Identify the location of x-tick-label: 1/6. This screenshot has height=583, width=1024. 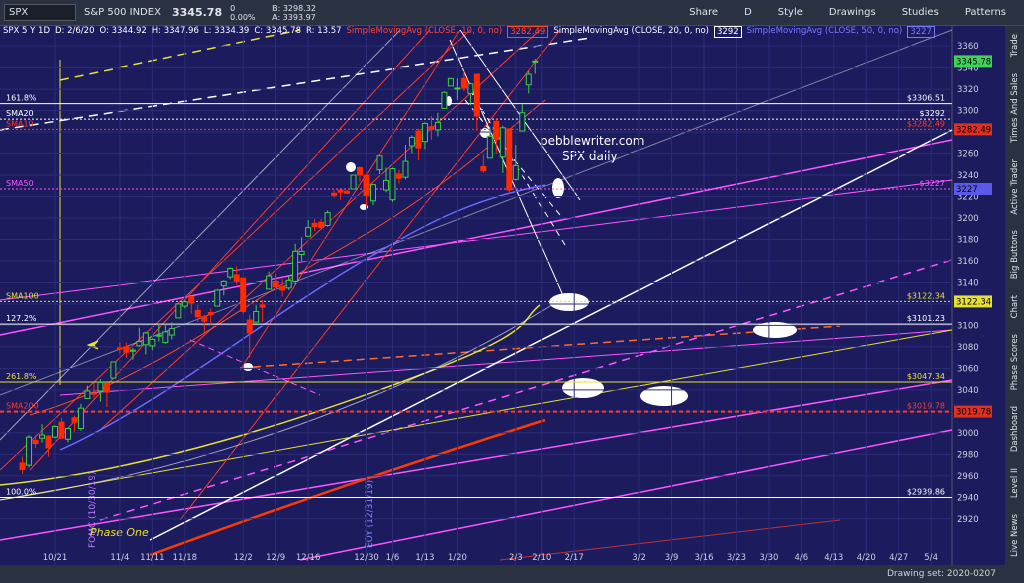
(393, 558).